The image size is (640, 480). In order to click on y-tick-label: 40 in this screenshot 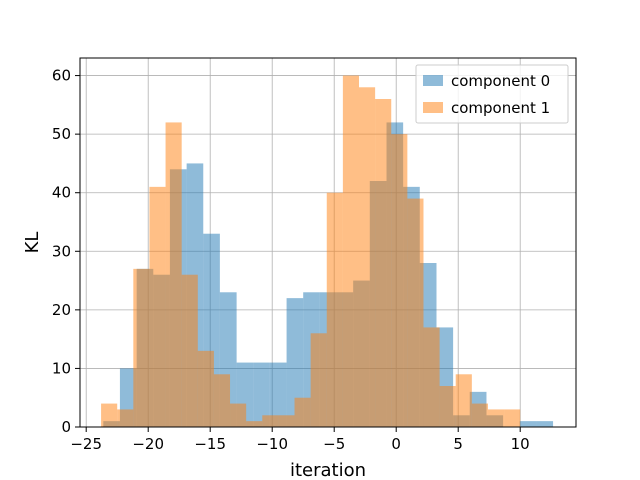, I will do `click(61, 193)`.